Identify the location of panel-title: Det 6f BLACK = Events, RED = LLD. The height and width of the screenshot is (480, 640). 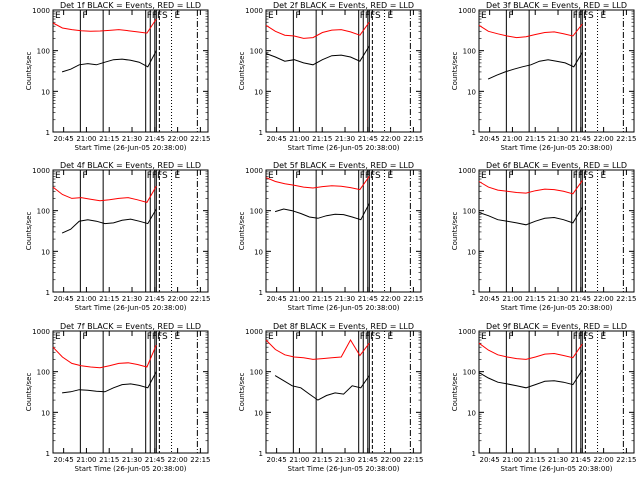
(556, 165).